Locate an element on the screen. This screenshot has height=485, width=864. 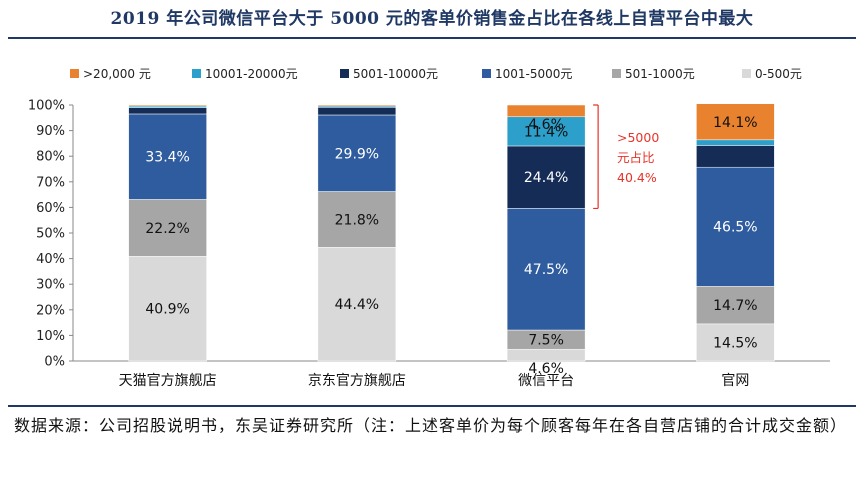
y-tick-label: 80% is located at coordinates (50, 157).